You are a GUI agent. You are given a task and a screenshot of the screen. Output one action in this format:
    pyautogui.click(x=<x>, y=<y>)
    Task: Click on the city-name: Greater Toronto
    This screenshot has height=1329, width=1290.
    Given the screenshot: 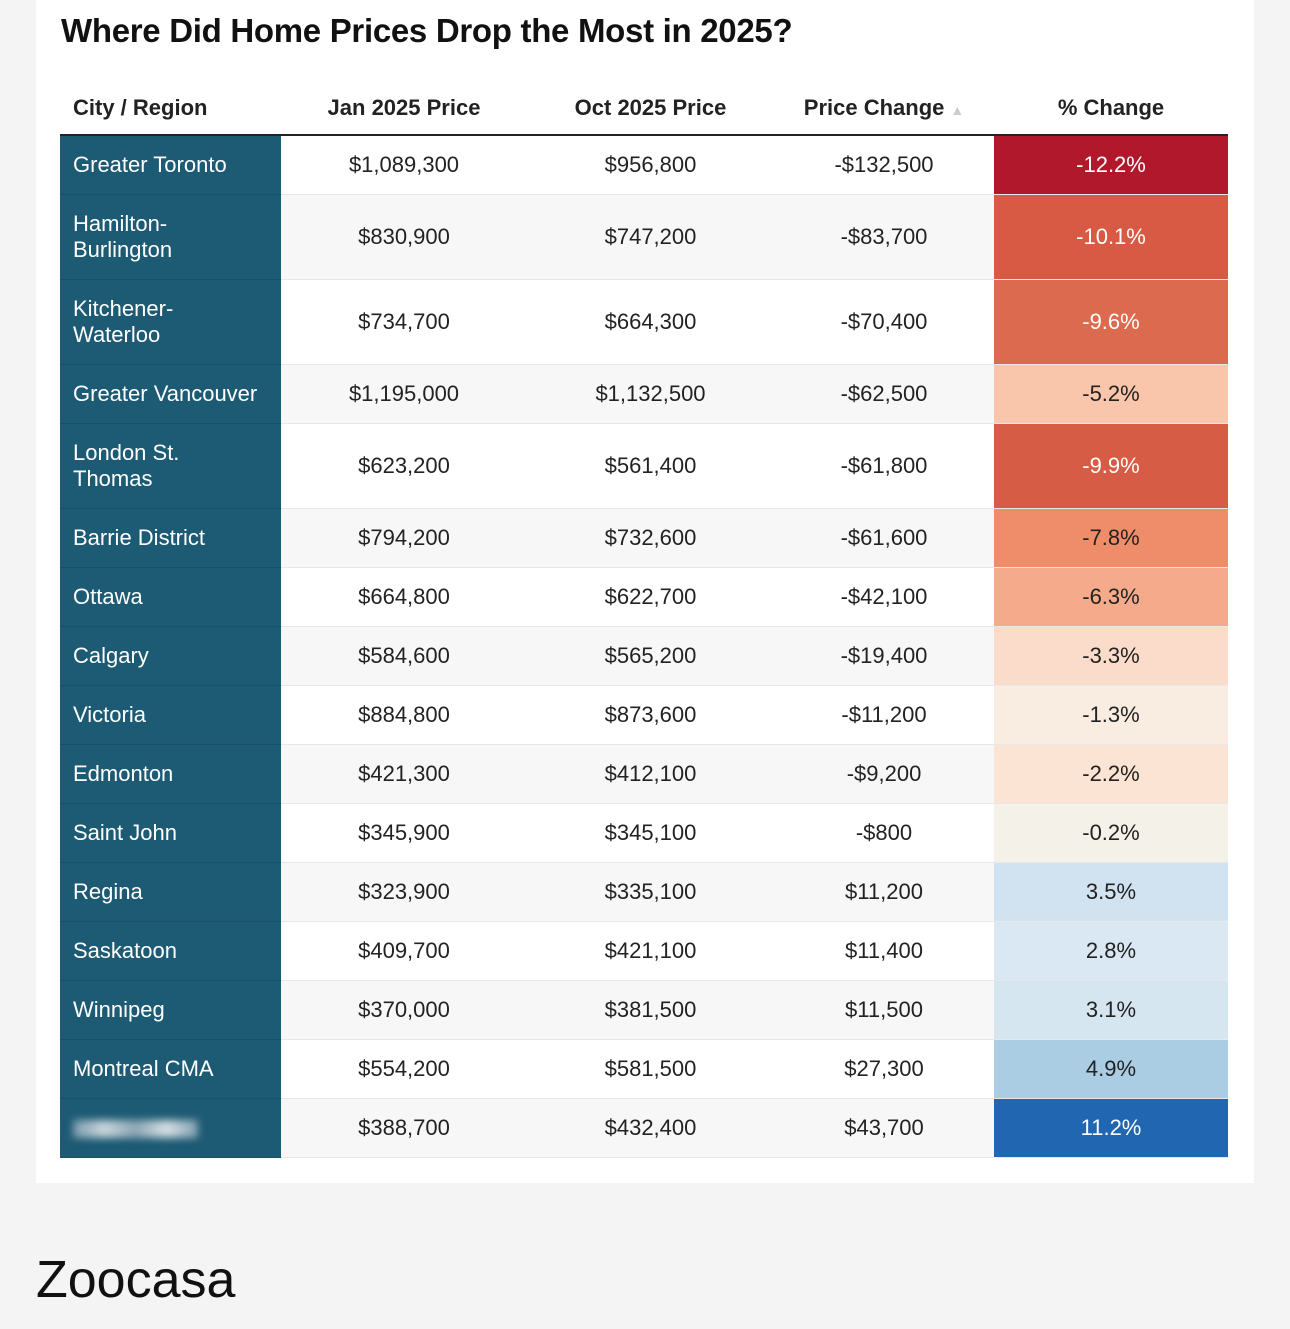 What is the action you would take?
    pyautogui.click(x=150, y=164)
    